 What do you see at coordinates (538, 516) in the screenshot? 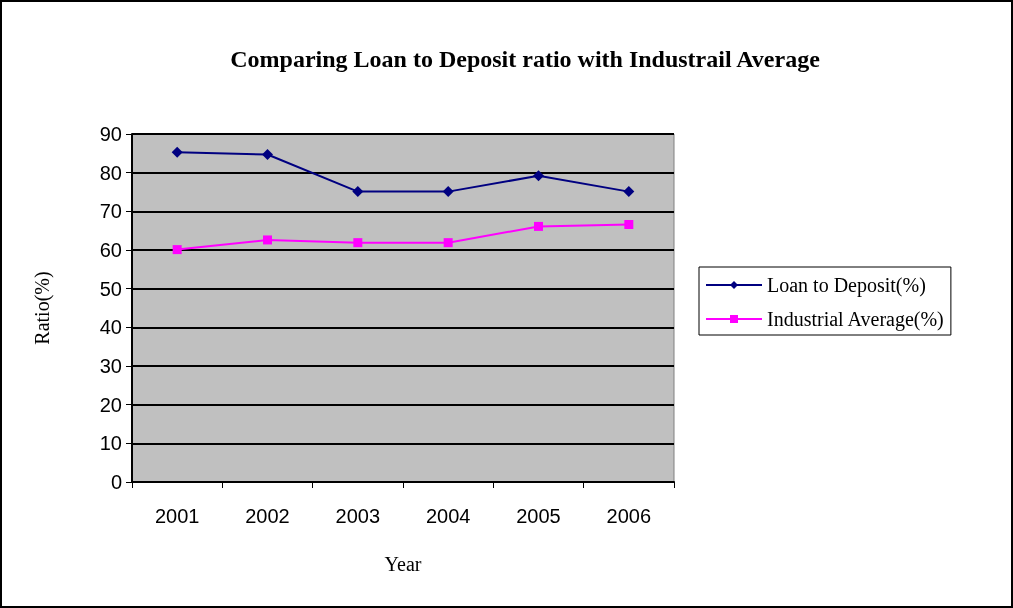
I see `x-tick-label: 2005` at bounding box center [538, 516].